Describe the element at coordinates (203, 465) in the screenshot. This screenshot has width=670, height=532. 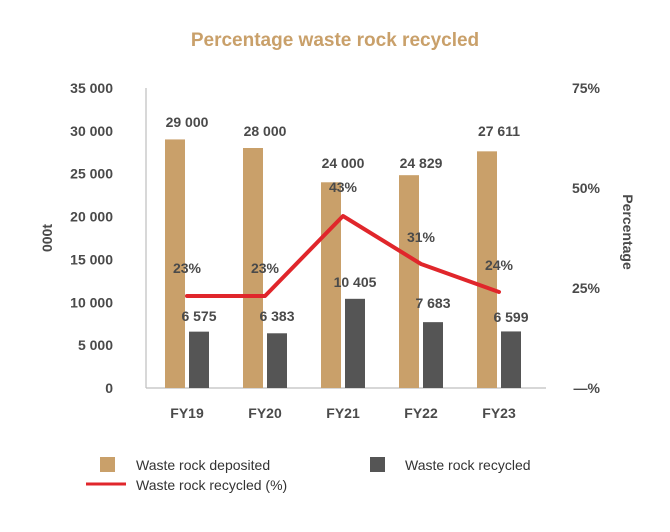
I see `legend-label-deposited: Waste rock deposited` at that location.